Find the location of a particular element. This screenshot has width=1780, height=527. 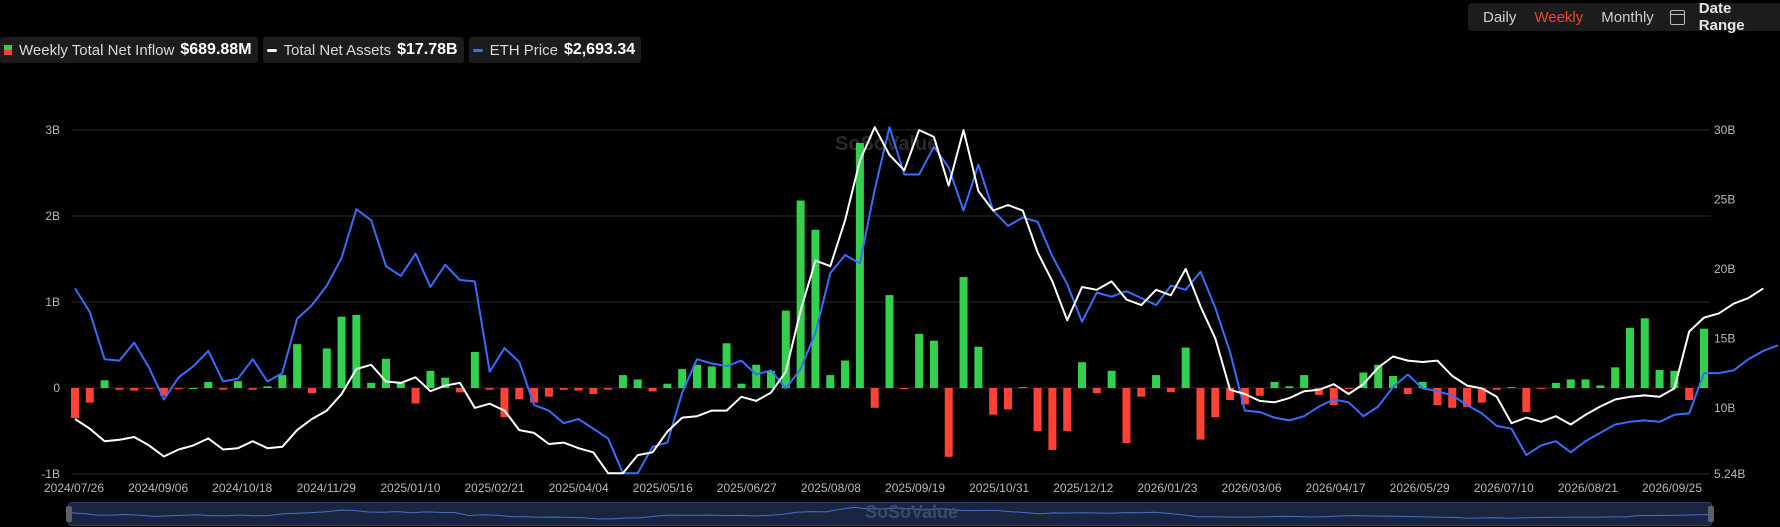

x-tick-label: 2024/11/29 is located at coordinates (326, 488).